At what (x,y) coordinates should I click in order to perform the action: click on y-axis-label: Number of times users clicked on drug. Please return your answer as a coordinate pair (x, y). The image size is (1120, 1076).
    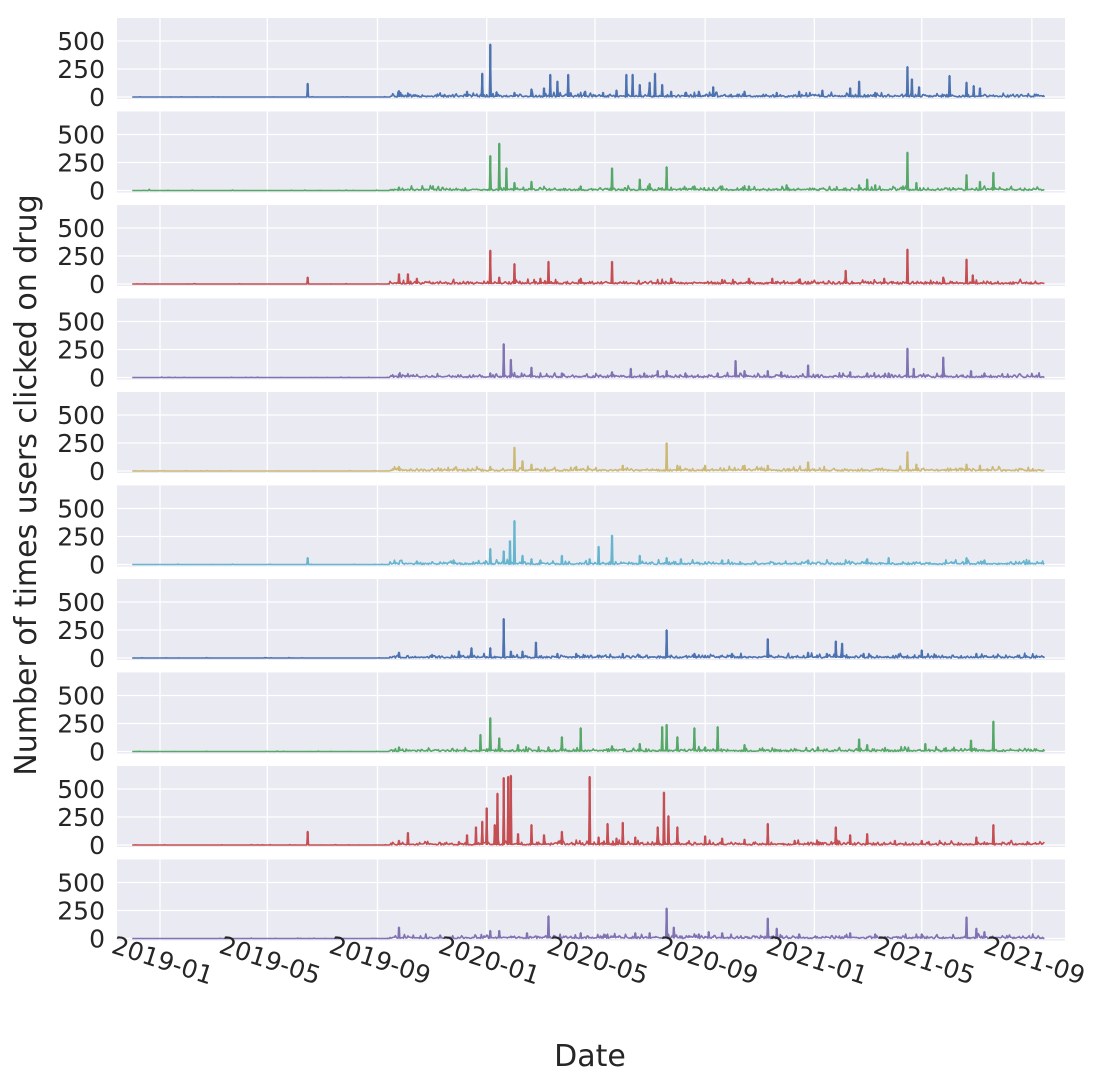
    Looking at the image, I should click on (26, 484).